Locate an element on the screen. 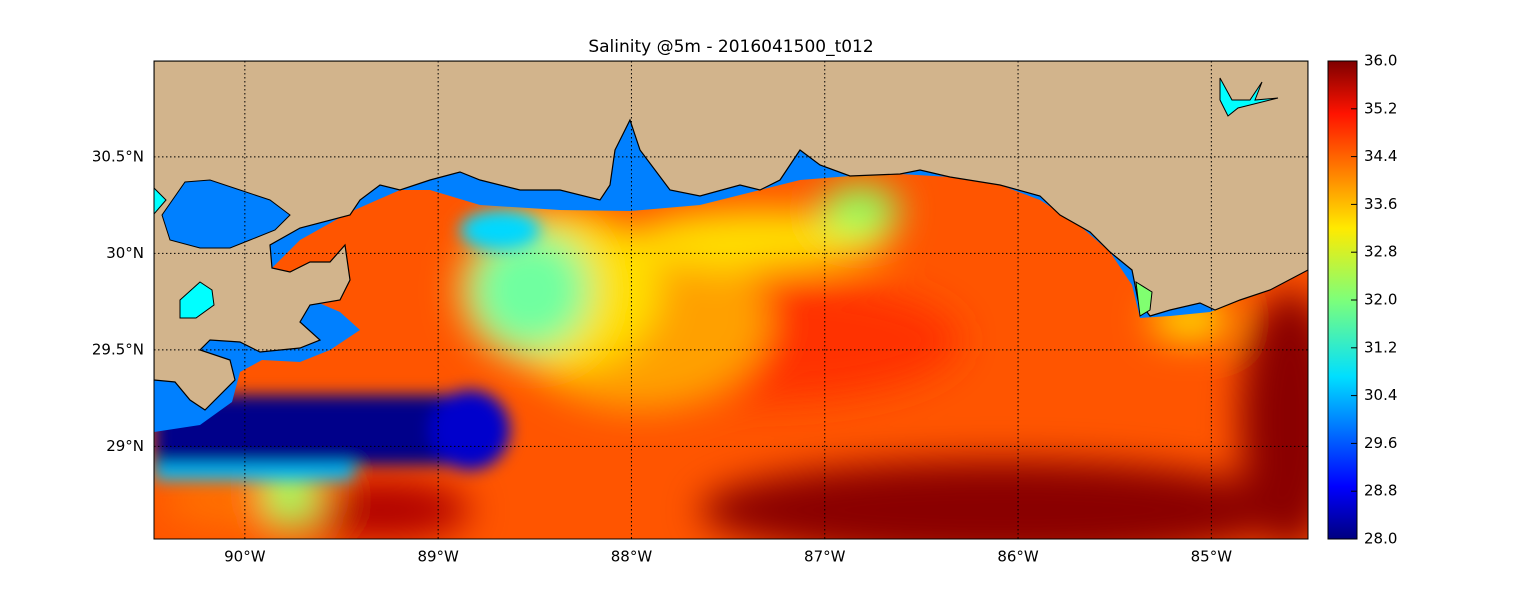 The height and width of the screenshot is (604, 1539). colorbar-tick-label: 33.6 is located at coordinates (1380, 204).